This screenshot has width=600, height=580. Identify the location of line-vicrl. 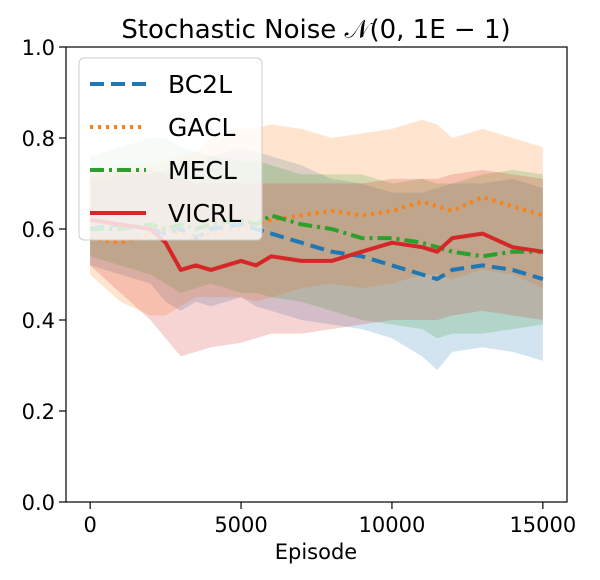
(316, 244).